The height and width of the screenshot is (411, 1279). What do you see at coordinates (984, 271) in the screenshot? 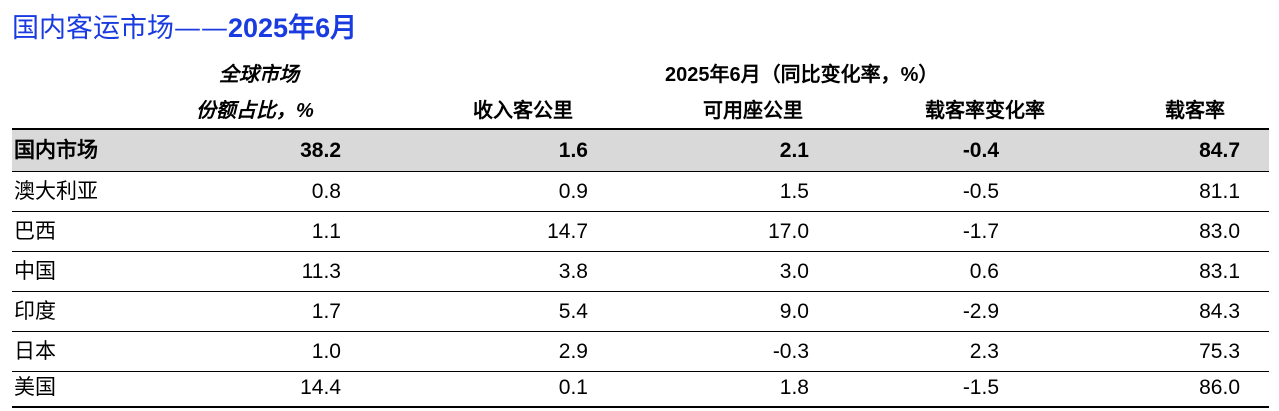
I see `row-plf-change: 0.6` at bounding box center [984, 271].